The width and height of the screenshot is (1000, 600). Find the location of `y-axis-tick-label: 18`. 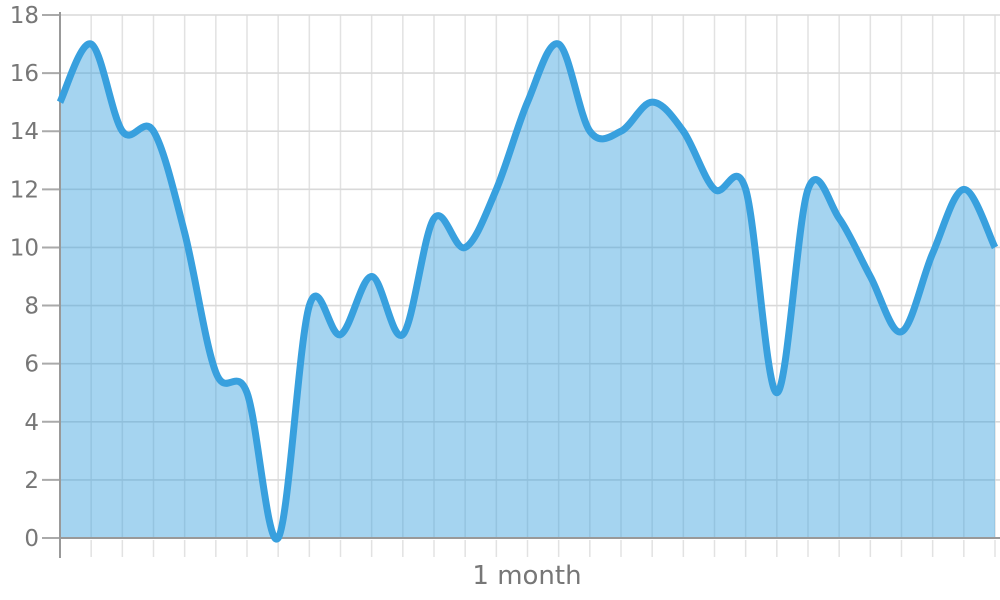

y-axis-tick-label: 18 is located at coordinates (24, 16).